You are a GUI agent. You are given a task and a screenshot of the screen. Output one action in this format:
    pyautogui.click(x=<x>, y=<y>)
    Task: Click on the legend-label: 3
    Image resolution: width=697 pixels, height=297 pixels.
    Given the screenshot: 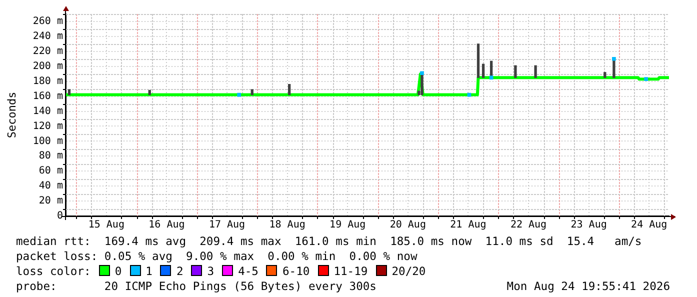 What is the action you would take?
    pyautogui.click(x=210, y=271)
    